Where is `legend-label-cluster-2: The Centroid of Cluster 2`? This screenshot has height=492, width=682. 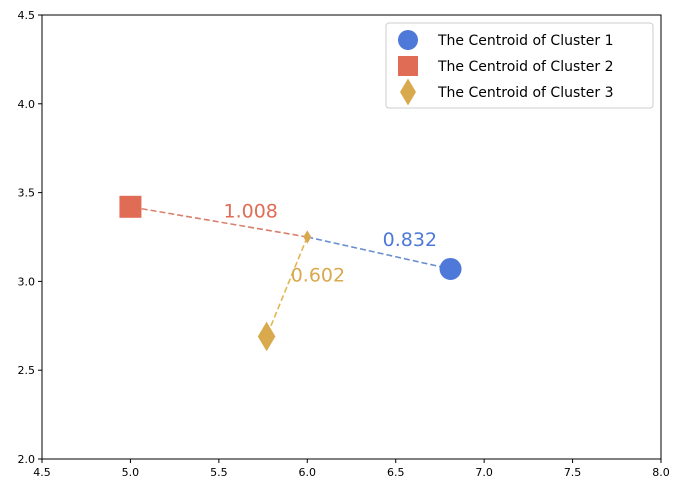
legend-label-cluster-2: The Centroid of Cluster 2 is located at coordinates (525, 67).